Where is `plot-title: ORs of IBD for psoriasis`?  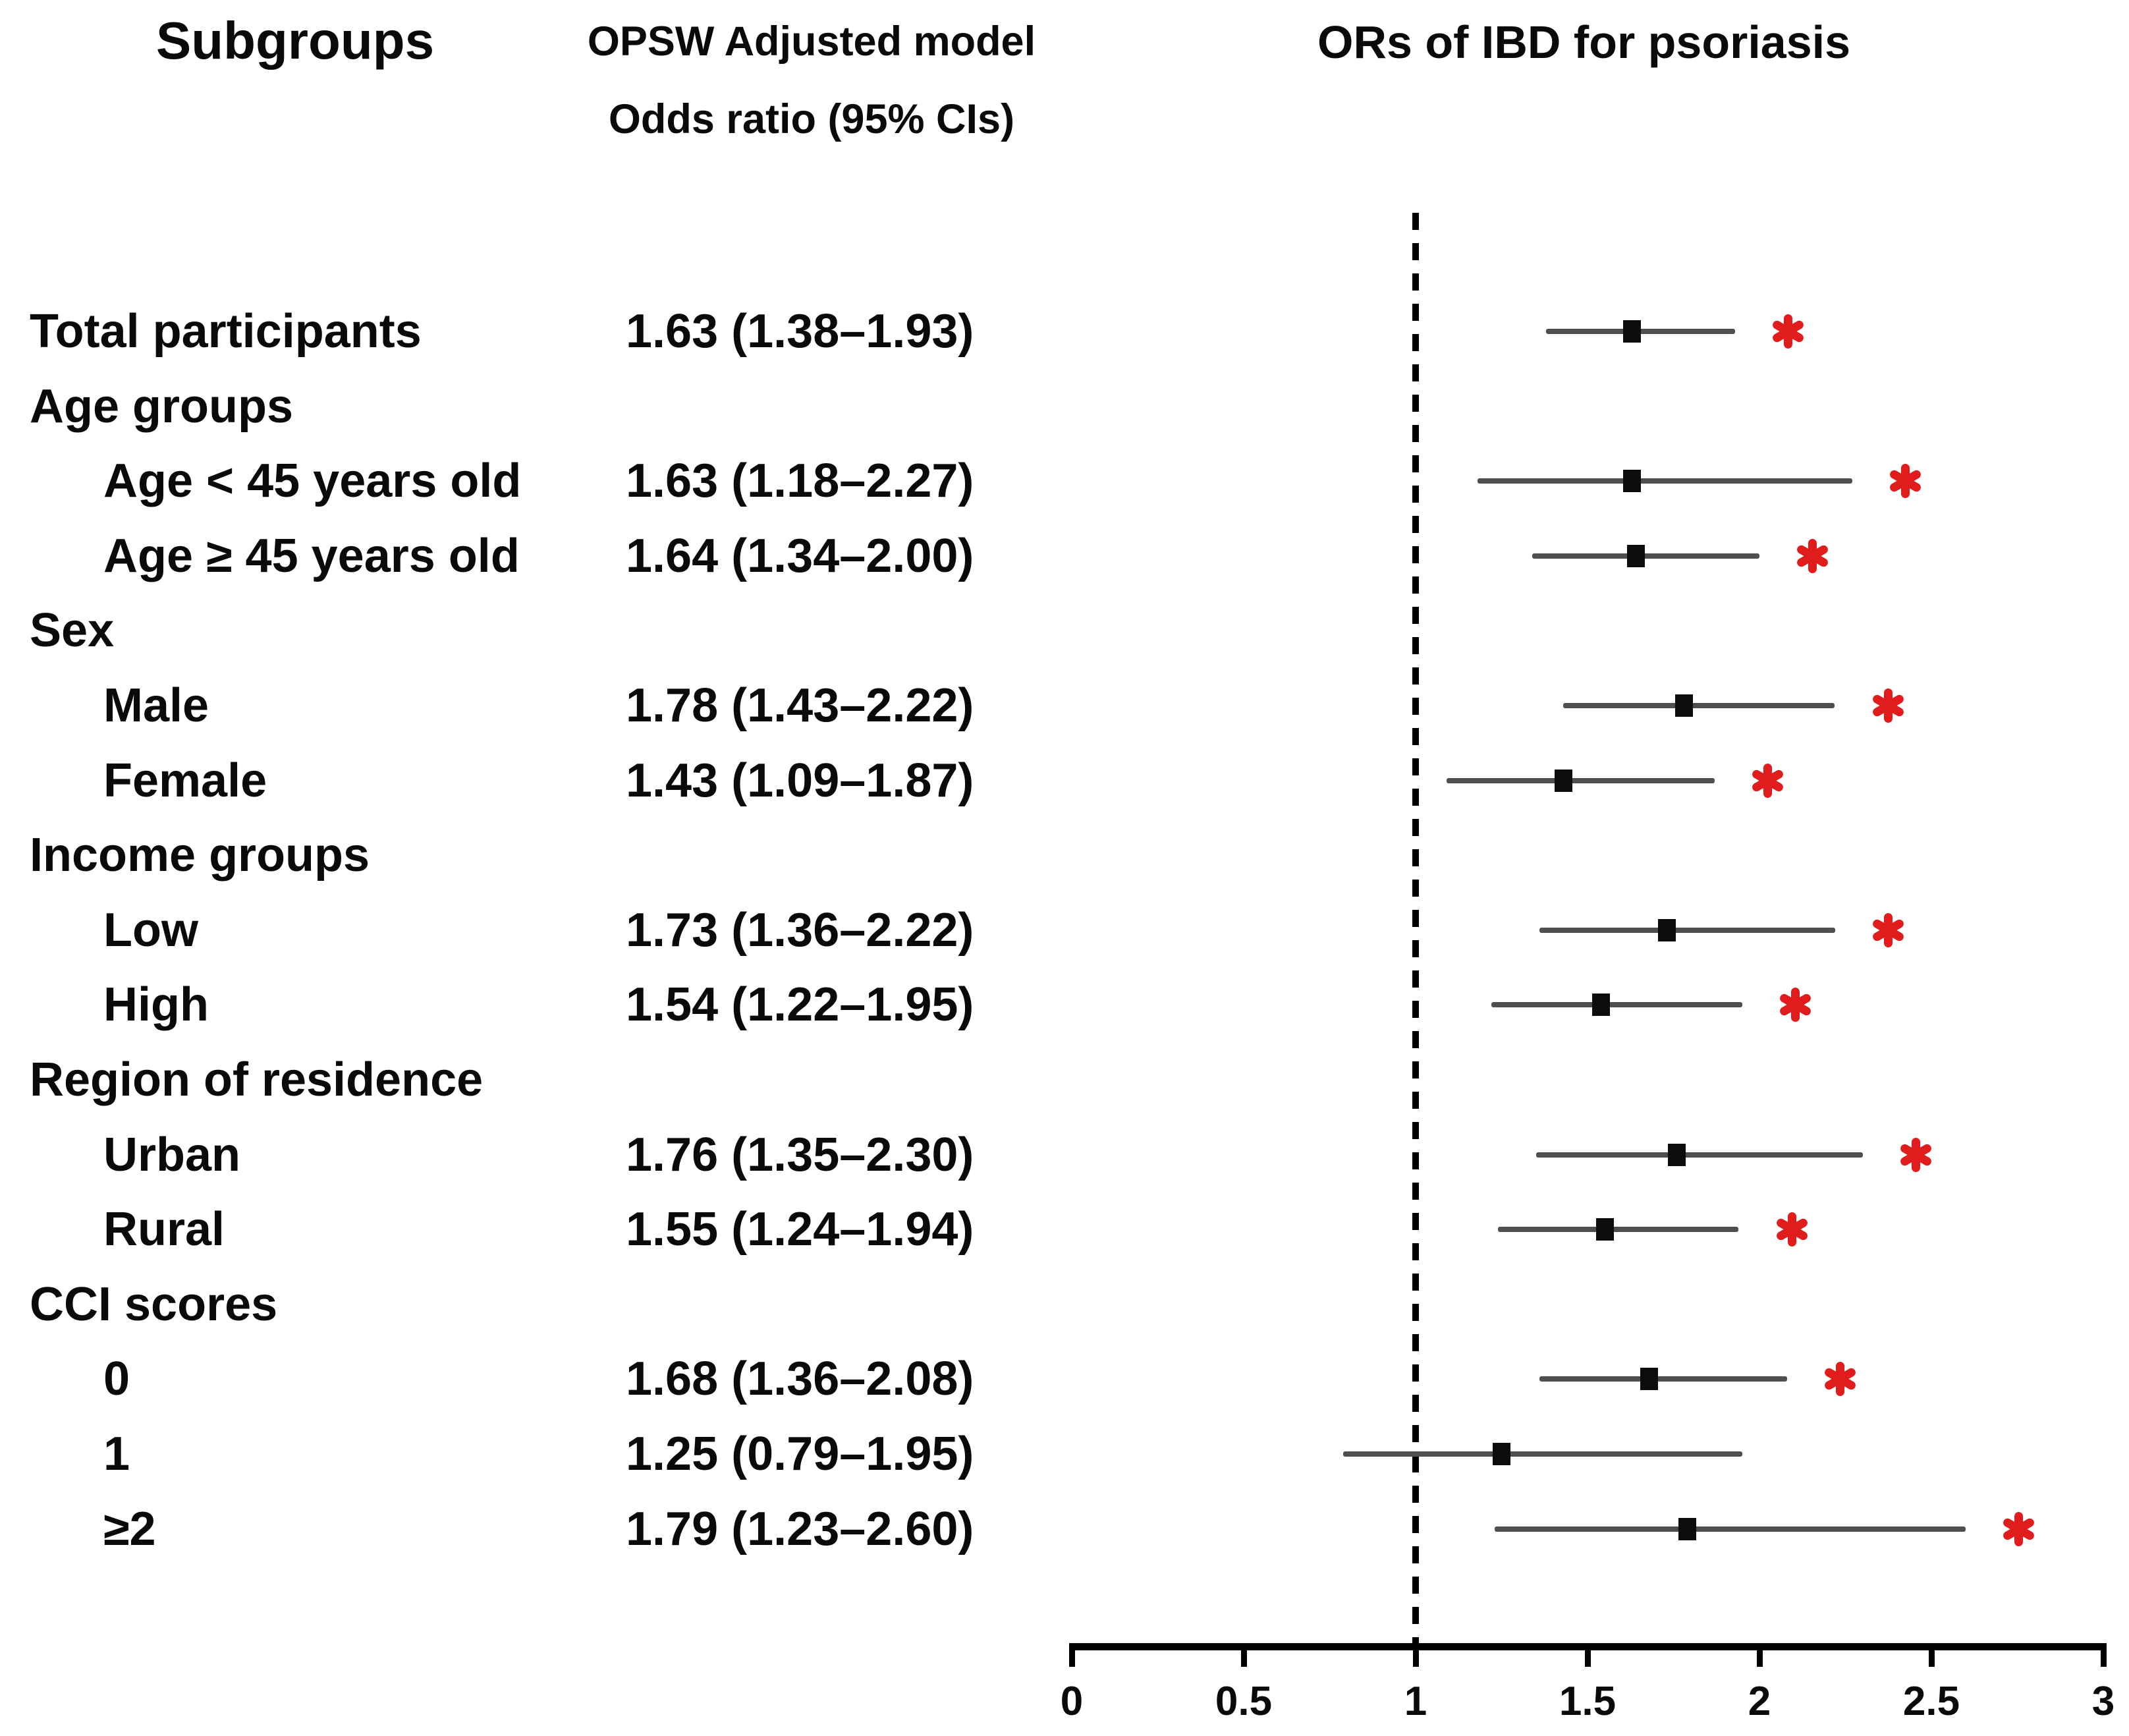 plot-title: ORs of IBD for psoriasis is located at coordinates (1584, 42).